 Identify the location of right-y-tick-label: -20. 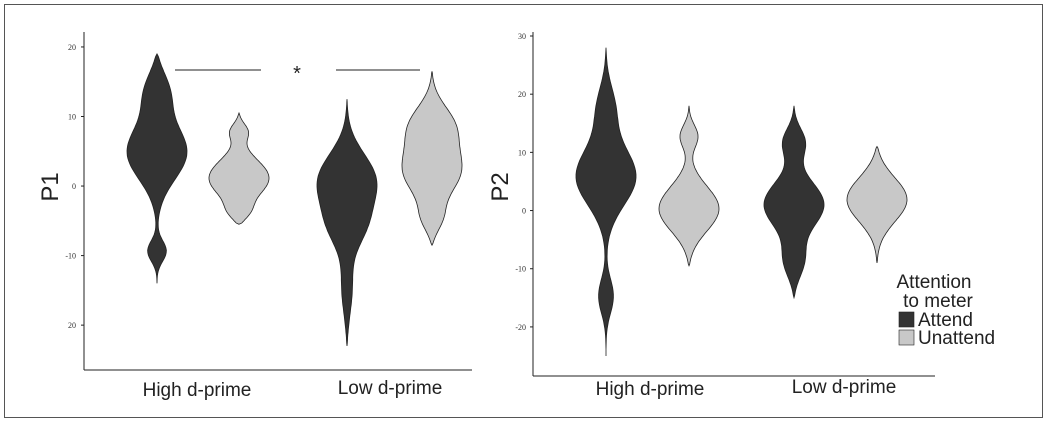
(520, 327).